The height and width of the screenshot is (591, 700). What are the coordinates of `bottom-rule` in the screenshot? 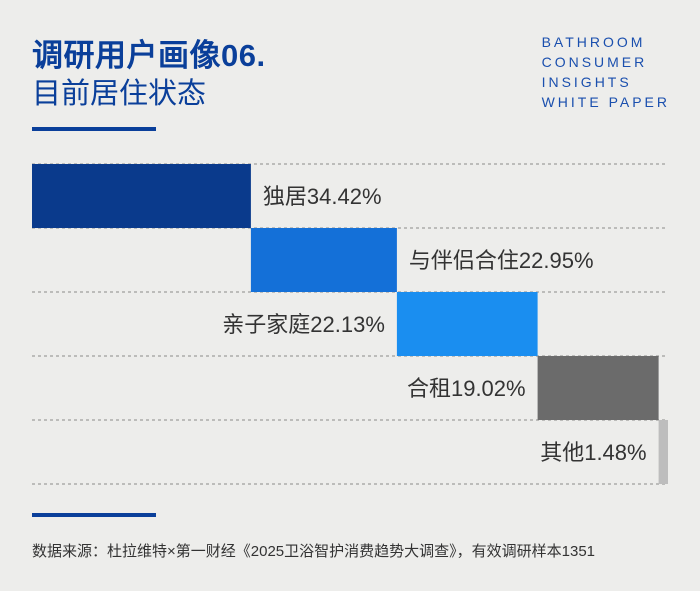 It's located at (94, 515).